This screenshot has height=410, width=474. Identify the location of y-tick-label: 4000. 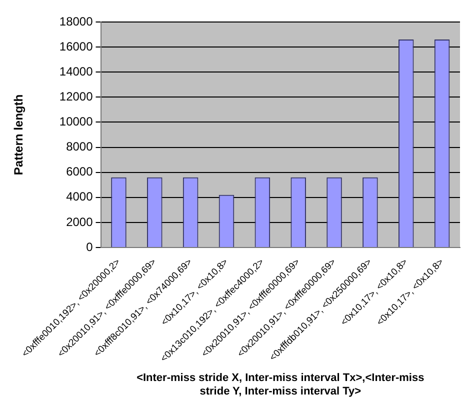
(80, 197).